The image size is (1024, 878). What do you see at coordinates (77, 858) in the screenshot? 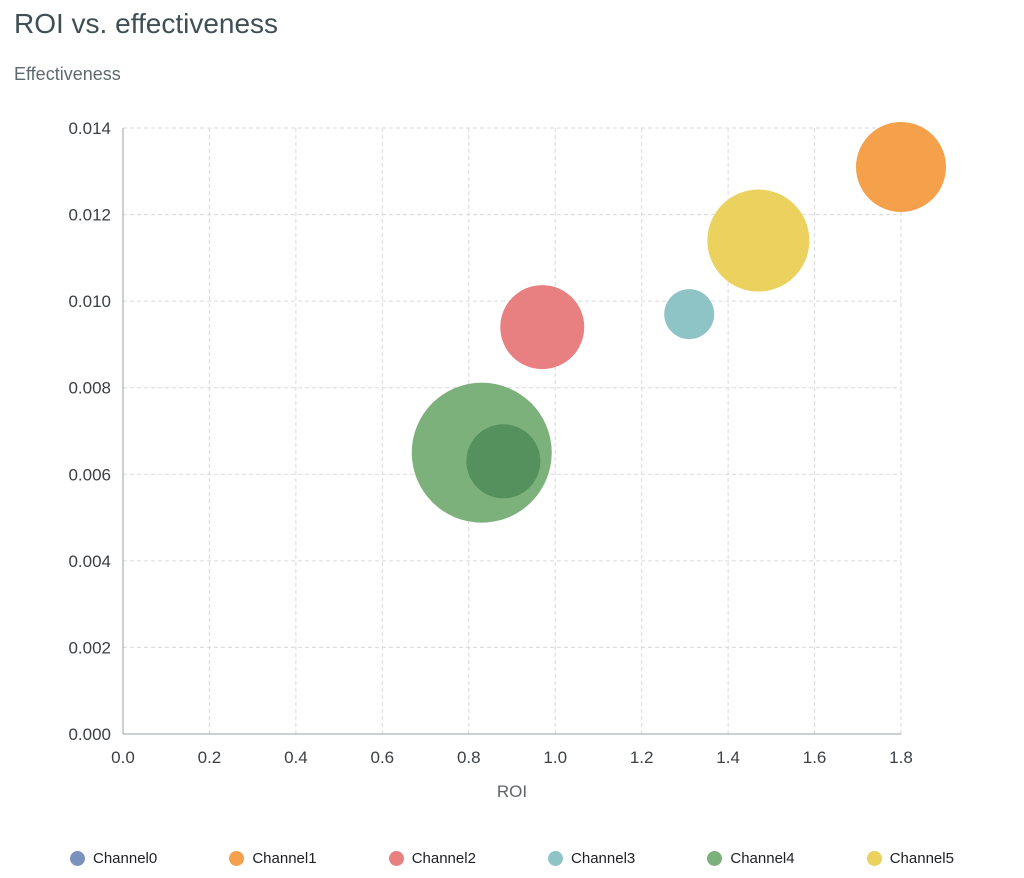
I see `legend-swatch-channel0-icon` at bounding box center [77, 858].